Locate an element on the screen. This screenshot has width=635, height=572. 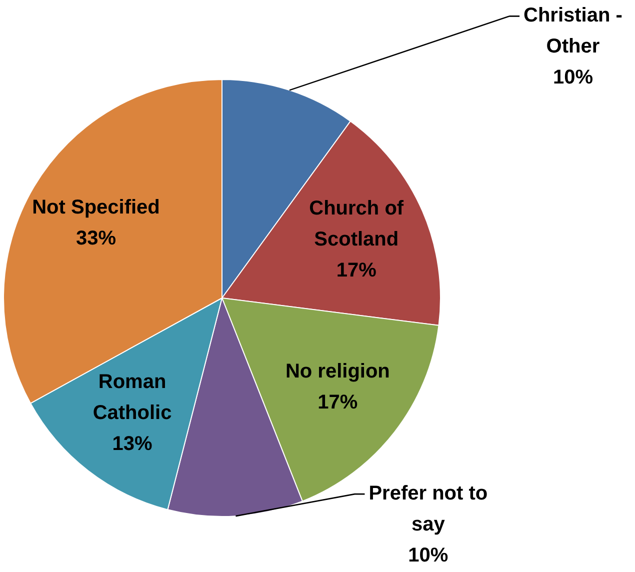
slice-label: Roman Catholic is located at coordinates (132, 397).